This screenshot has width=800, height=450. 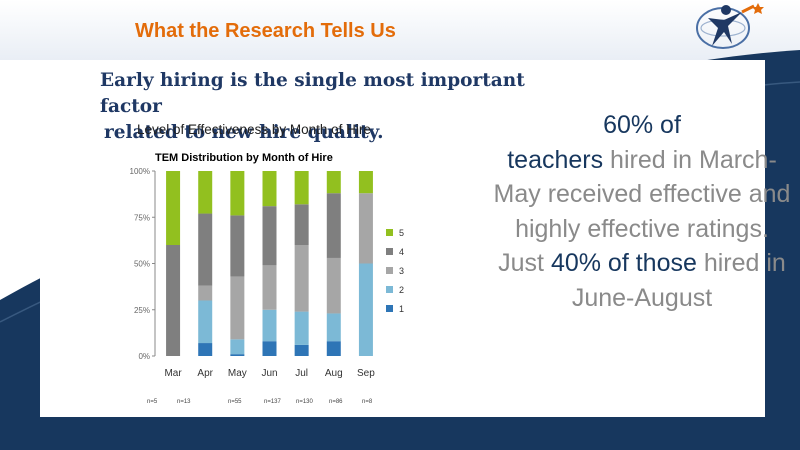 I want to click on y-tick-label: 25%, so click(x=142, y=310).